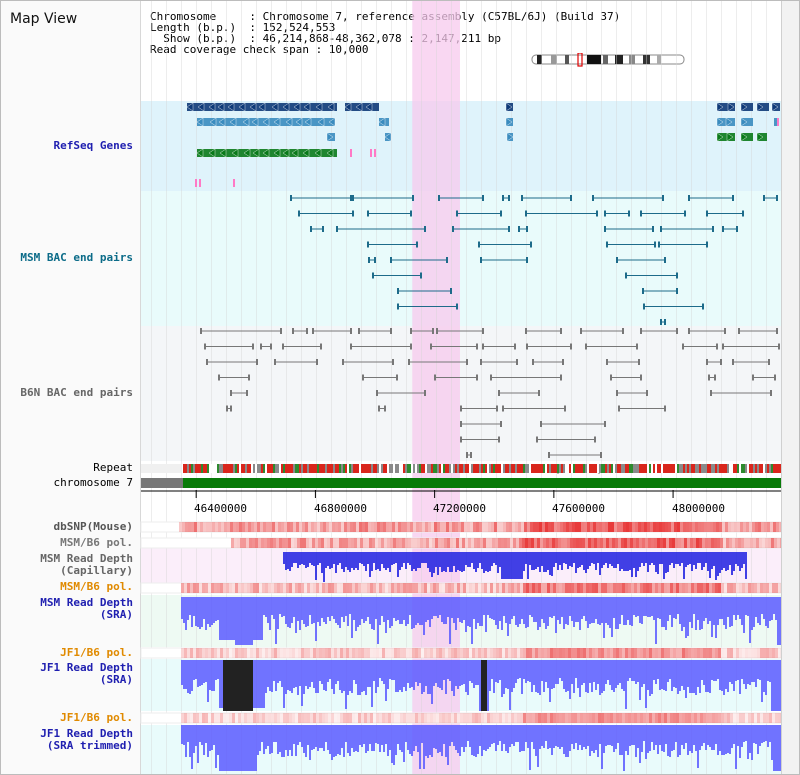 This screenshot has height=775, width=800. Describe the element at coordinates (707, 213) in the screenshot. I see `msm-bac-pair-end` at that location.